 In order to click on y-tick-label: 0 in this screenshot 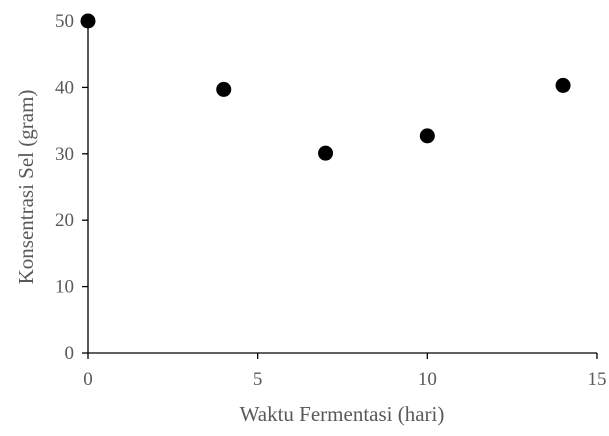, I will do `click(70, 353)`.